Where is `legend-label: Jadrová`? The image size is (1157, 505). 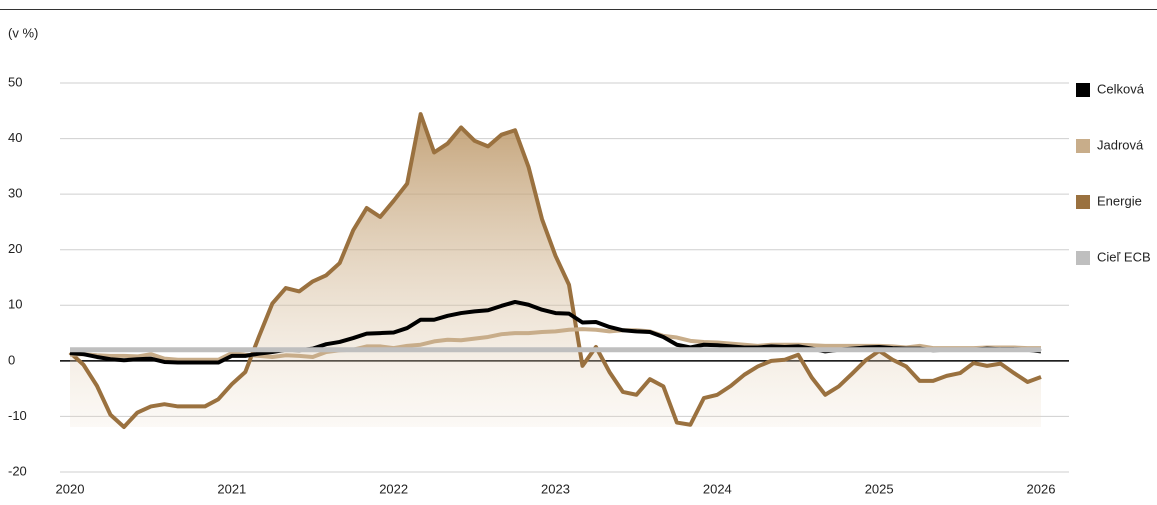 legend-label: Jadrová is located at coordinates (1120, 144).